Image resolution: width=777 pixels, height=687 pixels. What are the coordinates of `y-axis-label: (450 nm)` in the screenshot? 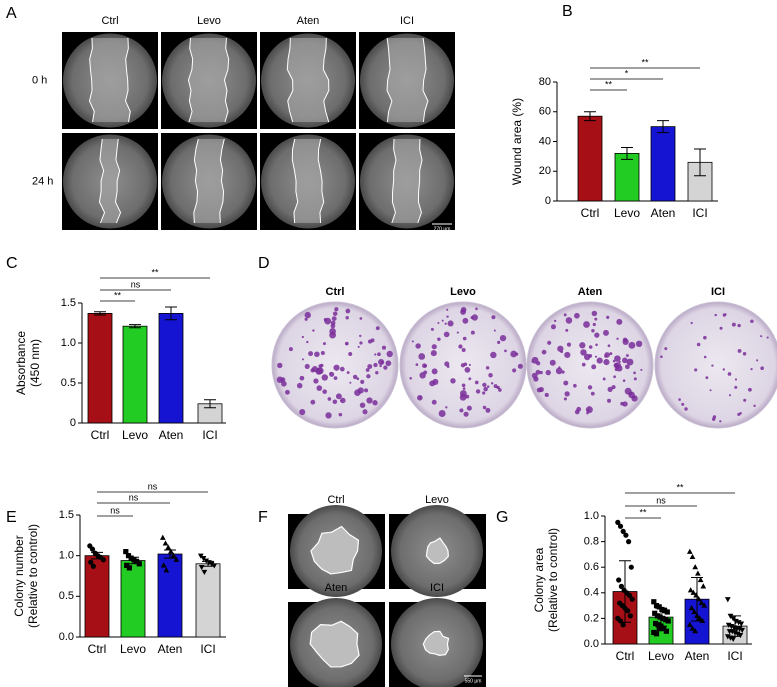 It's located at (35, 363).